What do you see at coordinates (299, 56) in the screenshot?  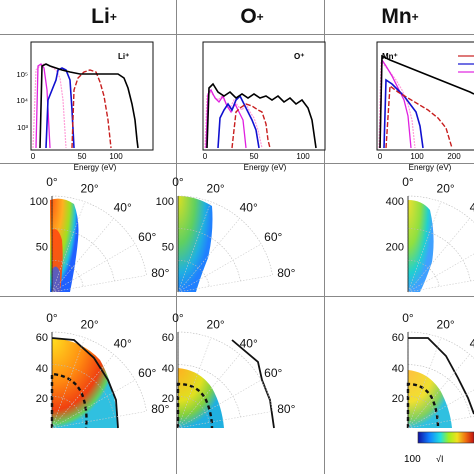 I see `spectrum-label-o: O⁺` at bounding box center [299, 56].